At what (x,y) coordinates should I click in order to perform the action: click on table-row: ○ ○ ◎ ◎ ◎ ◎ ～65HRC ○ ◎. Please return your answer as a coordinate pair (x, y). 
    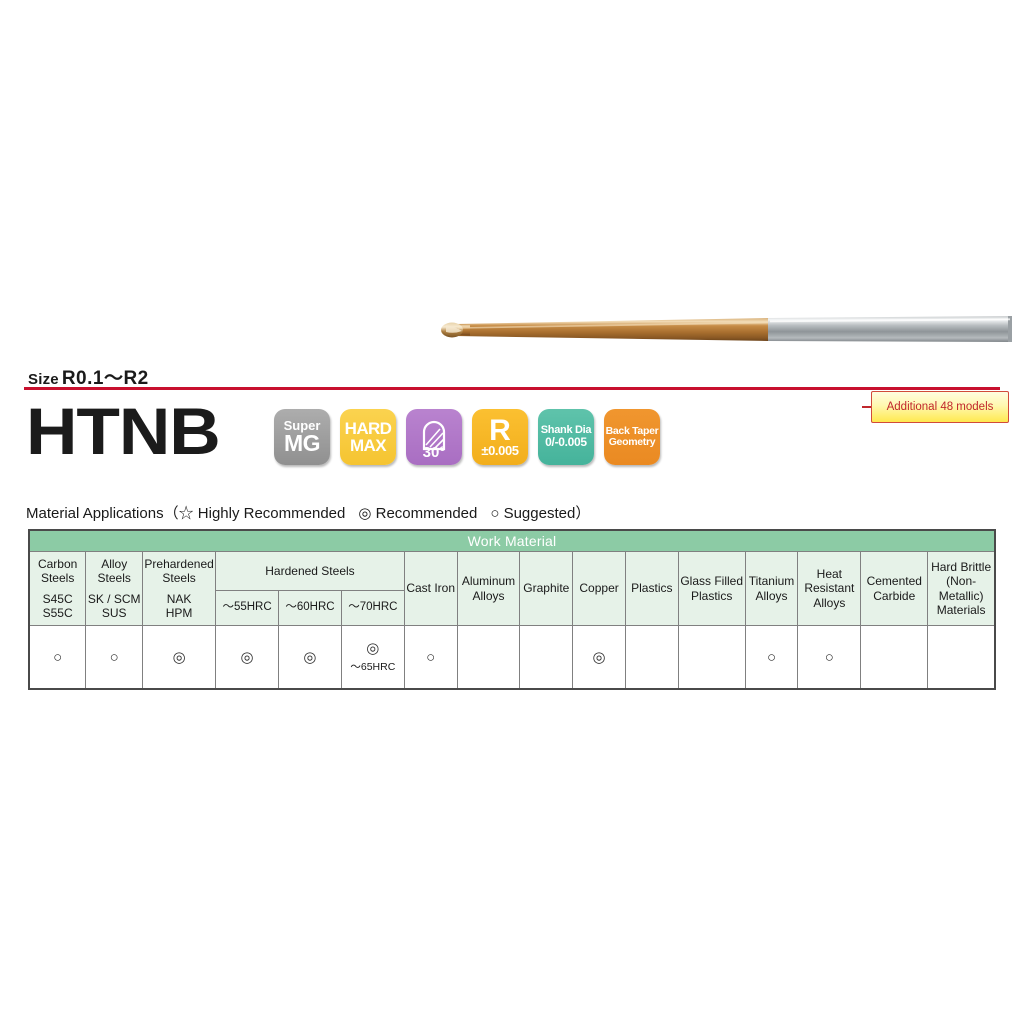
    Looking at the image, I should click on (512, 657).